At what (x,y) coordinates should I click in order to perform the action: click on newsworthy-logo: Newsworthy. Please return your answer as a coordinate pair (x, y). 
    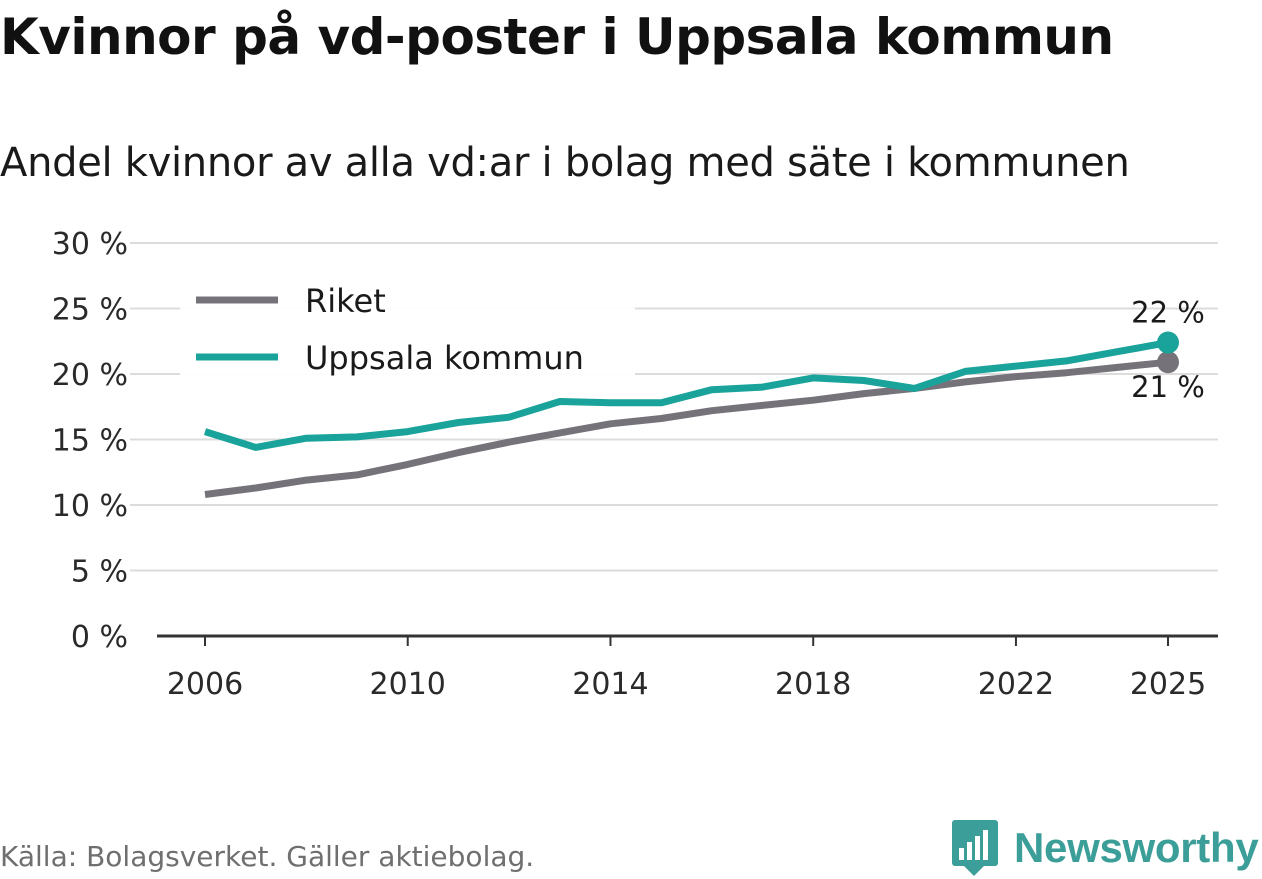
    Looking at the image, I should click on (1104, 848).